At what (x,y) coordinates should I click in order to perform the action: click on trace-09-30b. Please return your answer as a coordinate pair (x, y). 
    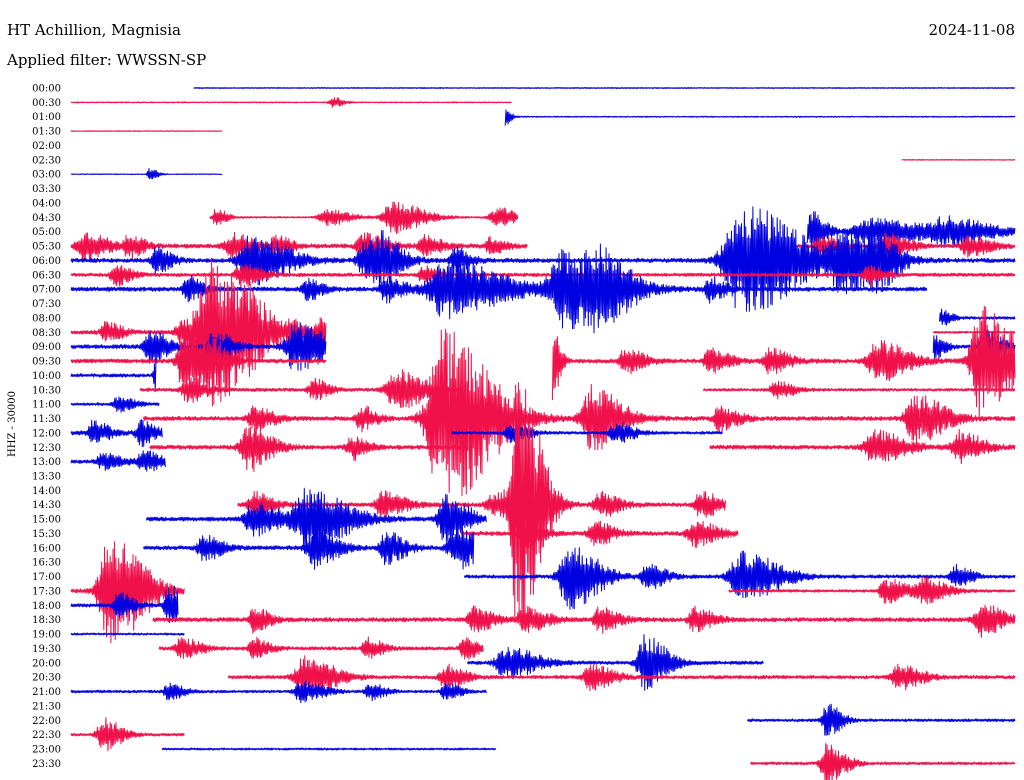
    Looking at the image, I should click on (783, 361).